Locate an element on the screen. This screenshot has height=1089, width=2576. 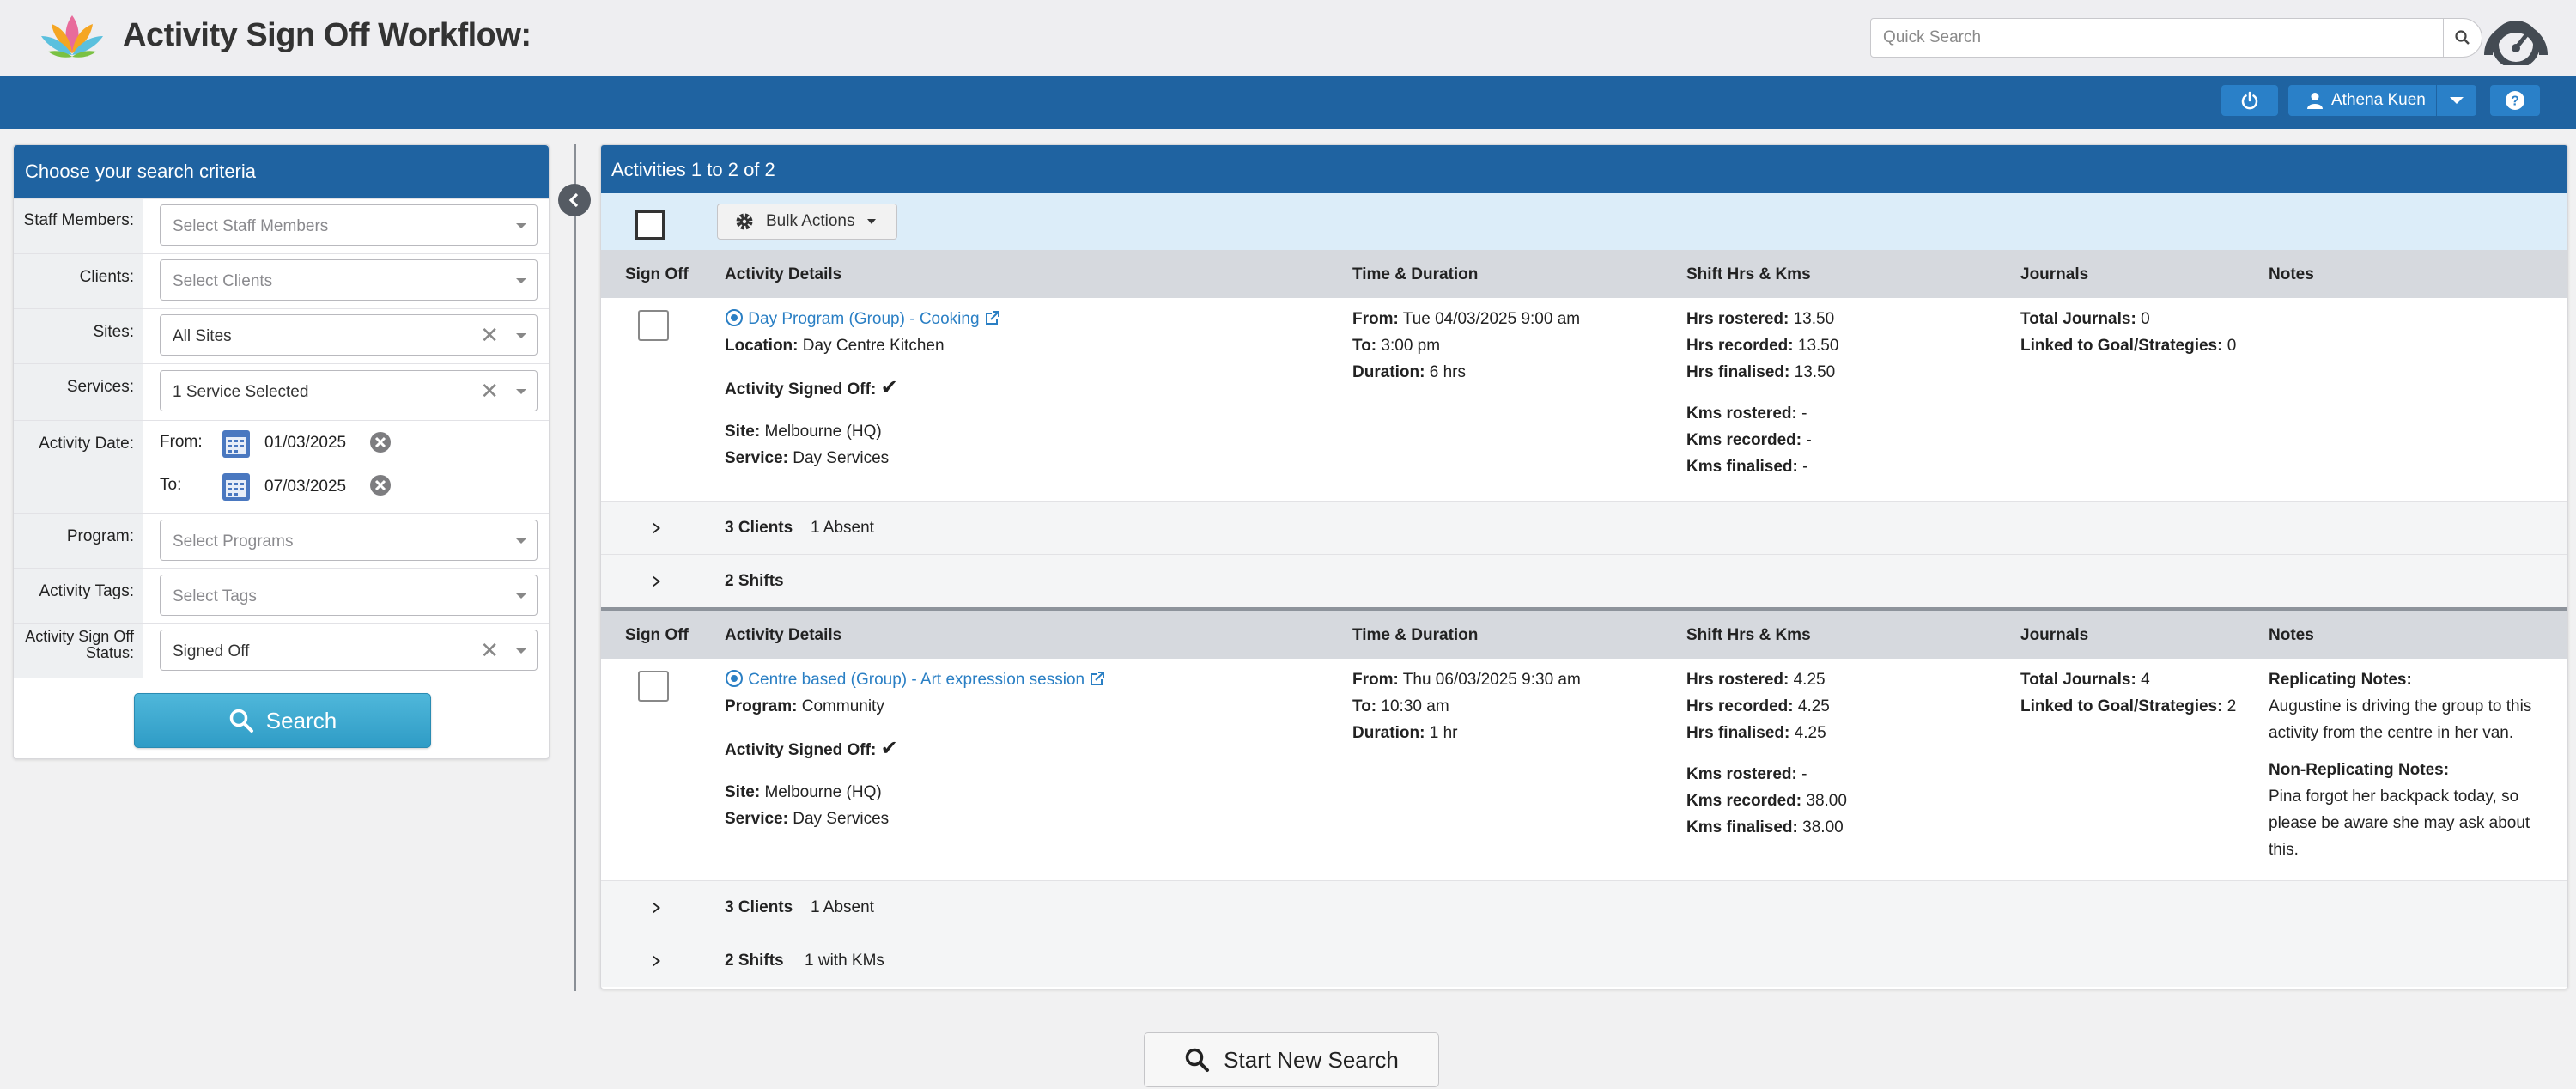
date-label: Activity Date: is located at coordinates (78, 467).